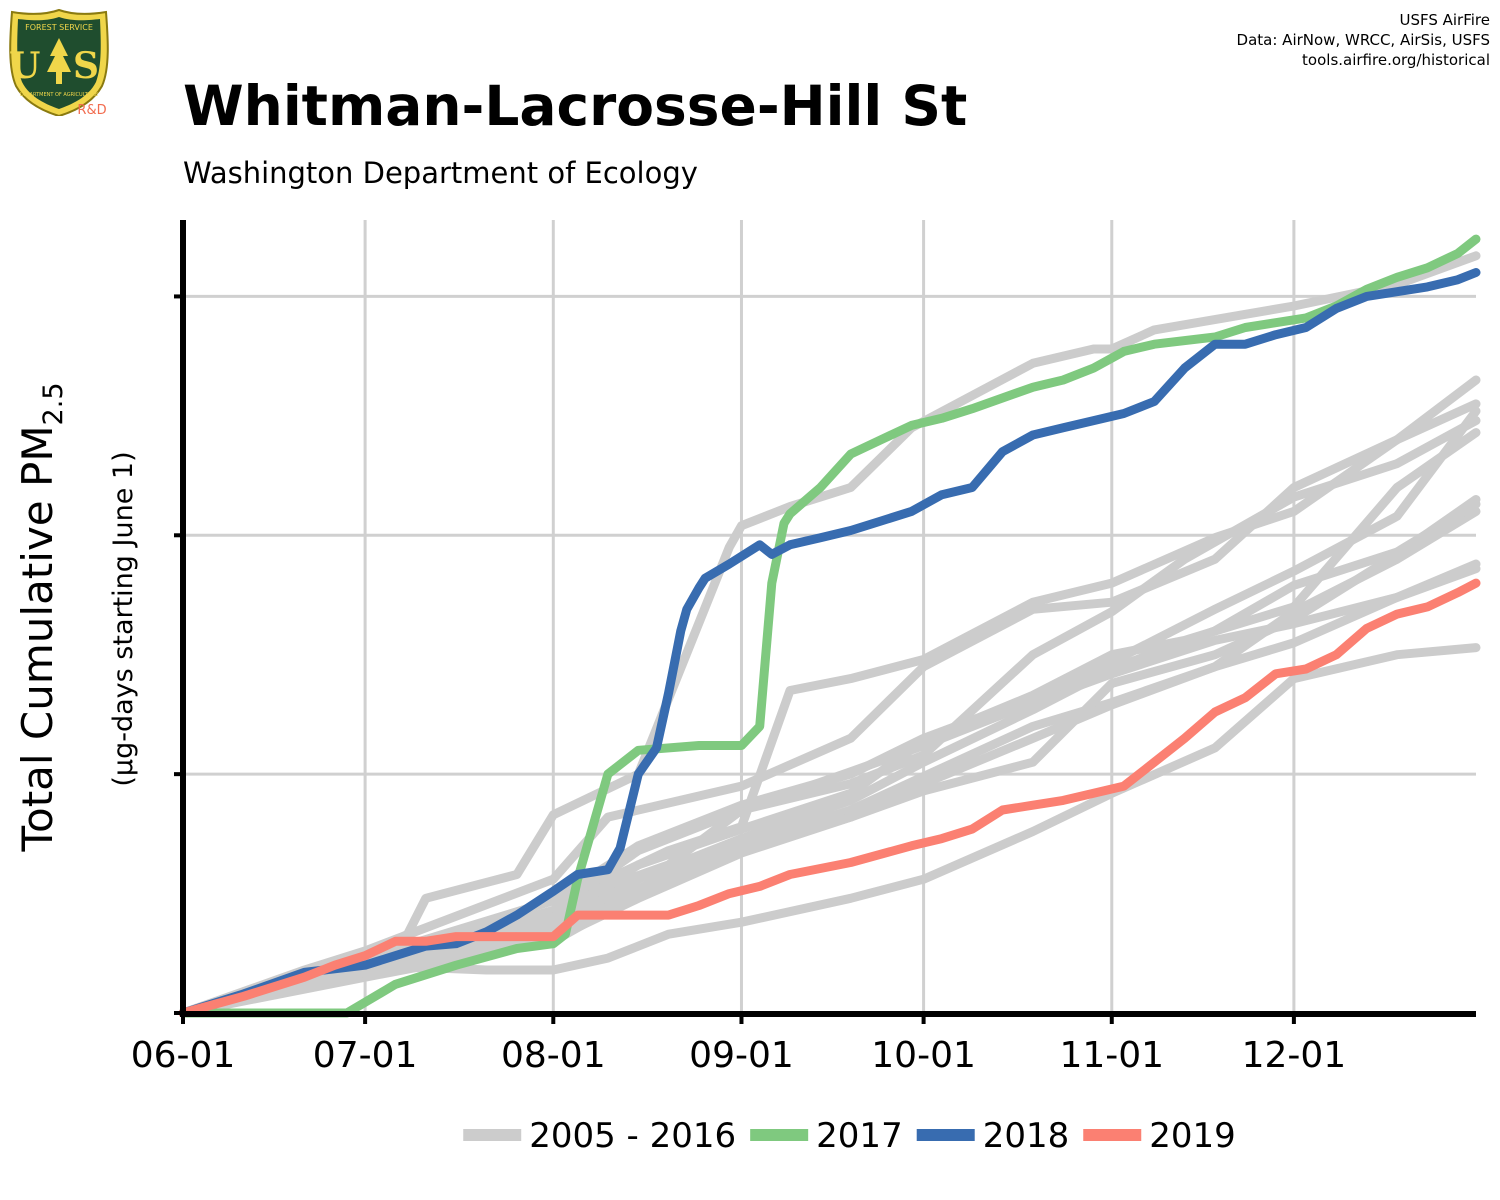 The image size is (1500, 1200). What do you see at coordinates (1111, 1055) in the screenshot?
I see `x-tick-label: 11-01` at bounding box center [1111, 1055].